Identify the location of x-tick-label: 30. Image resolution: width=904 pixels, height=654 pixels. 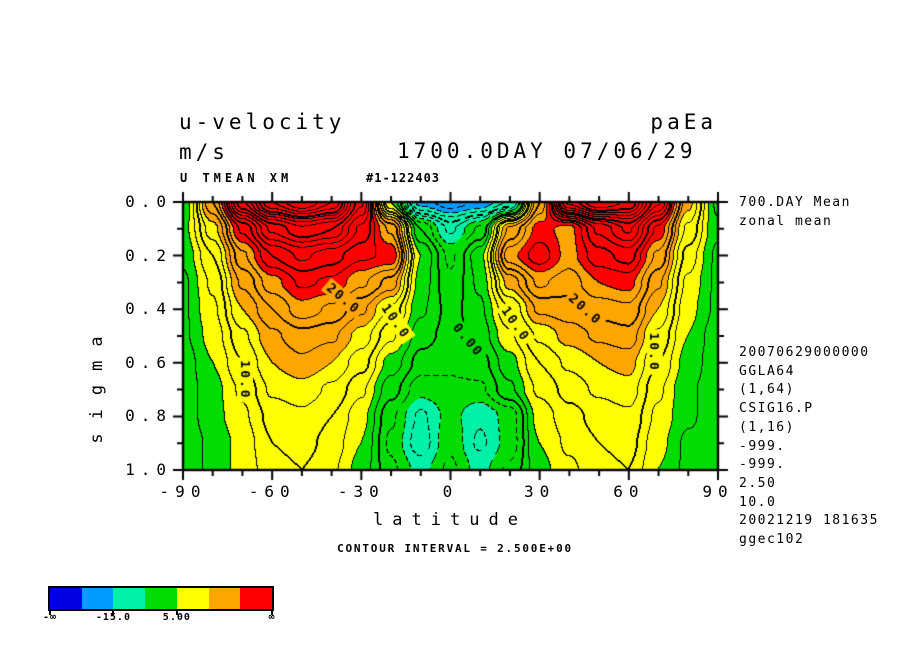
(540, 491).